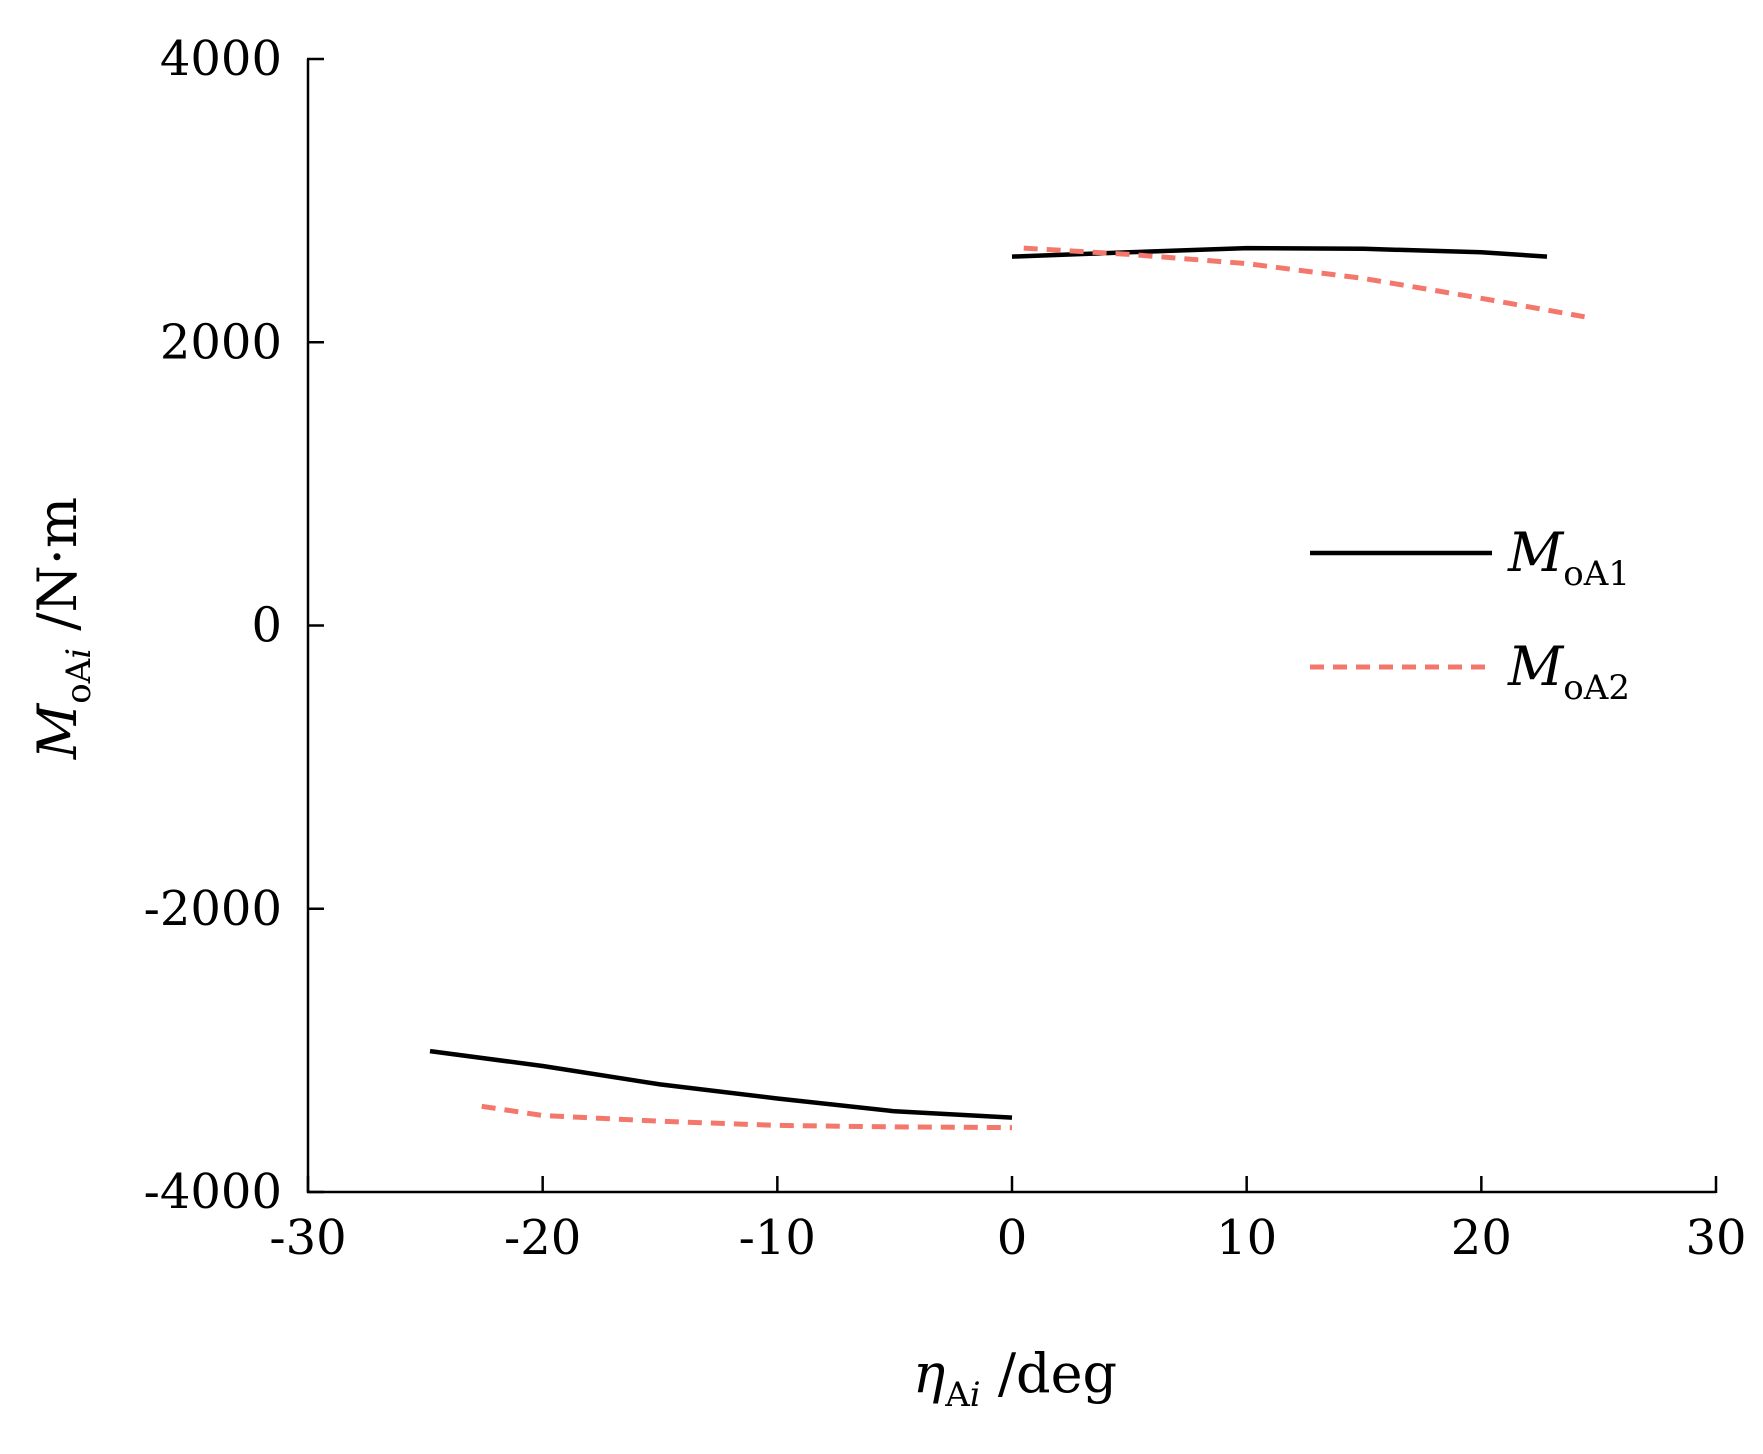 The image size is (1763, 1454). What do you see at coordinates (1015, 1378) in the screenshot?
I see `x-axis-title: ηAi /deg` at bounding box center [1015, 1378].